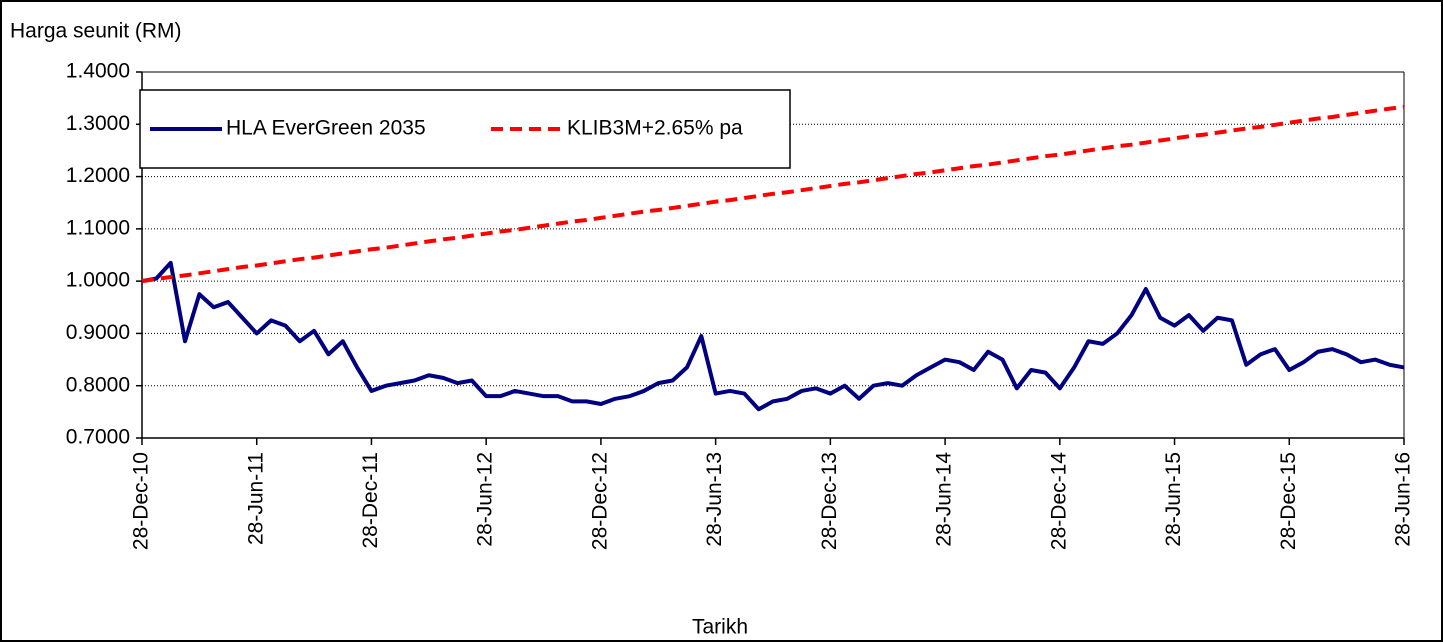 Image resolution: width=1443 pixels, height=642 pixels. What do you see at coordinates (255, 498) in the screenshot?
I see `x-tick-label: 28-Jun-11` at bounding box center [255, 498].